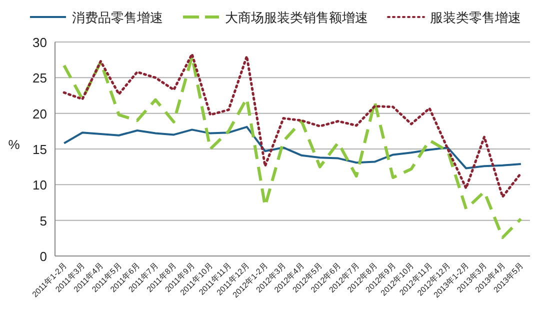 The width and height of the screenshot is (555, 318). Describe the element at coordinates (117, 17) in the screenshot. I see `legend-label: 消费品零售增速` at that location.